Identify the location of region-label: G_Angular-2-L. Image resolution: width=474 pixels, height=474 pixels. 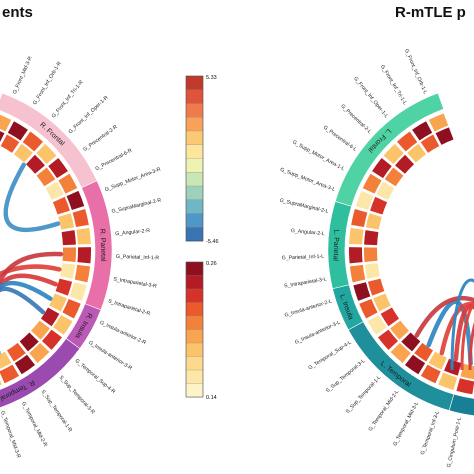
(308, 232).